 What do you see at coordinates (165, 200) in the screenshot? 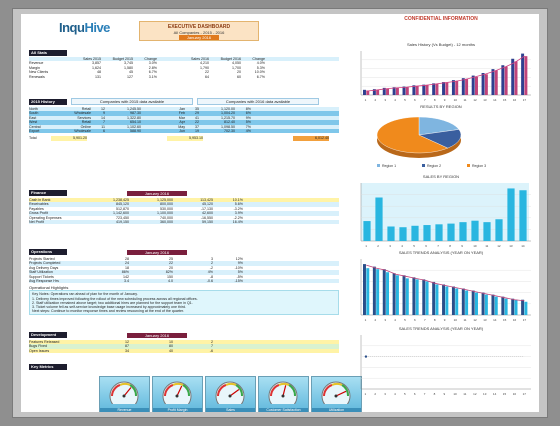
I see `table-cell: 1,125,000` at bounding box center [165, 200].